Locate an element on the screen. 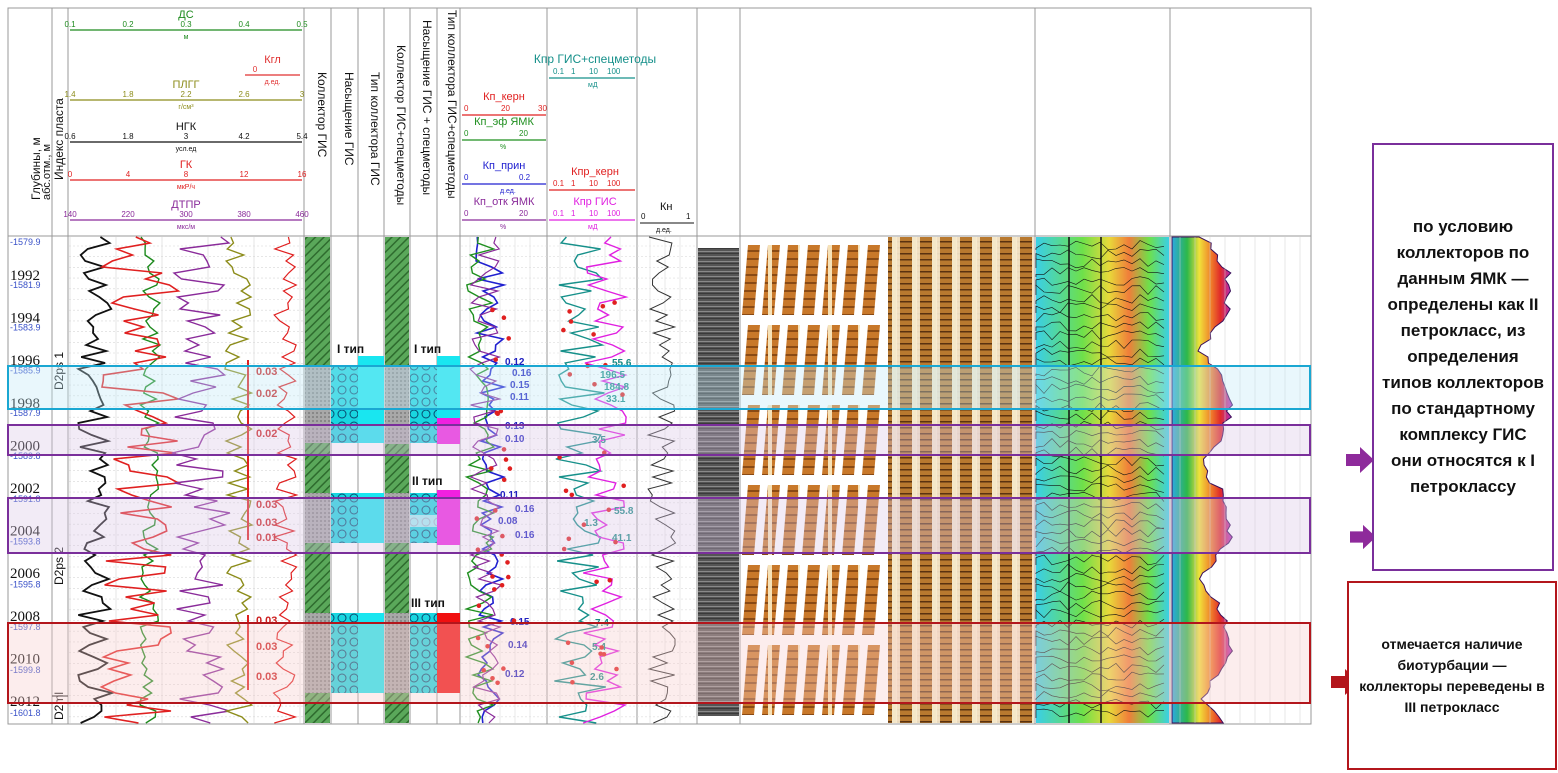 This screenshot has width=1558, height=773. pllg-curve is located at coordinates (239, 480).